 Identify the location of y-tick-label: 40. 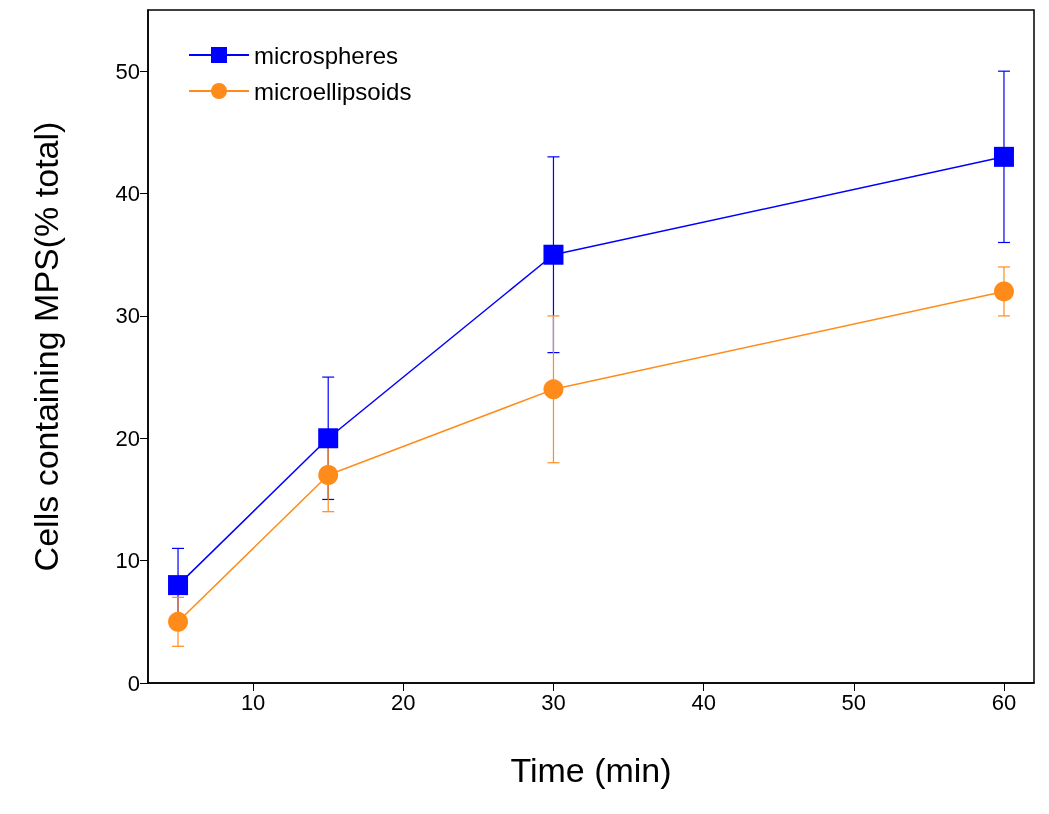
(127, 194).